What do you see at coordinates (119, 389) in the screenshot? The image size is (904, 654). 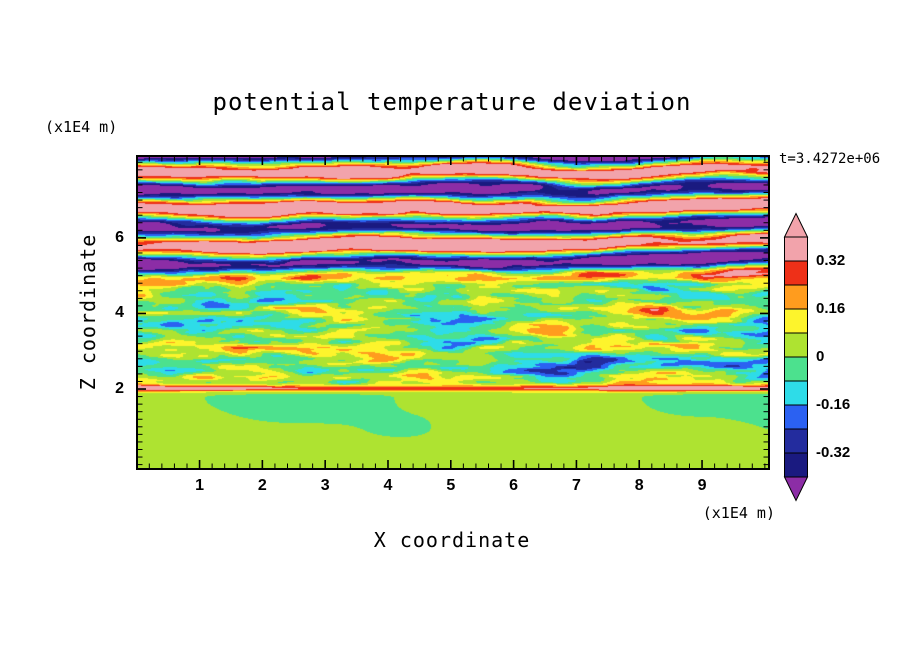 I see `y-tick-label: 2` at bounding box center [119, 389].